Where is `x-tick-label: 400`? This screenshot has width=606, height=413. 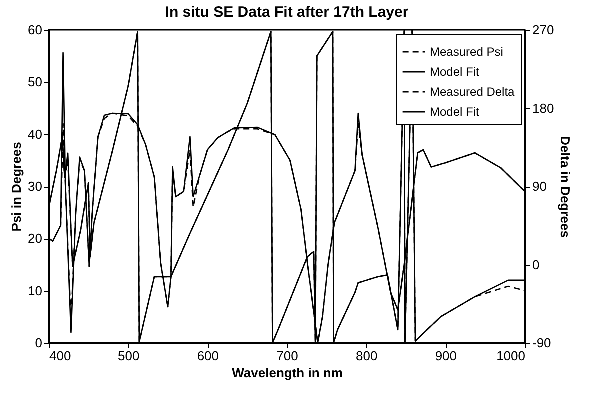 x-tick-label: 400 is located at coordinates (61, 356).